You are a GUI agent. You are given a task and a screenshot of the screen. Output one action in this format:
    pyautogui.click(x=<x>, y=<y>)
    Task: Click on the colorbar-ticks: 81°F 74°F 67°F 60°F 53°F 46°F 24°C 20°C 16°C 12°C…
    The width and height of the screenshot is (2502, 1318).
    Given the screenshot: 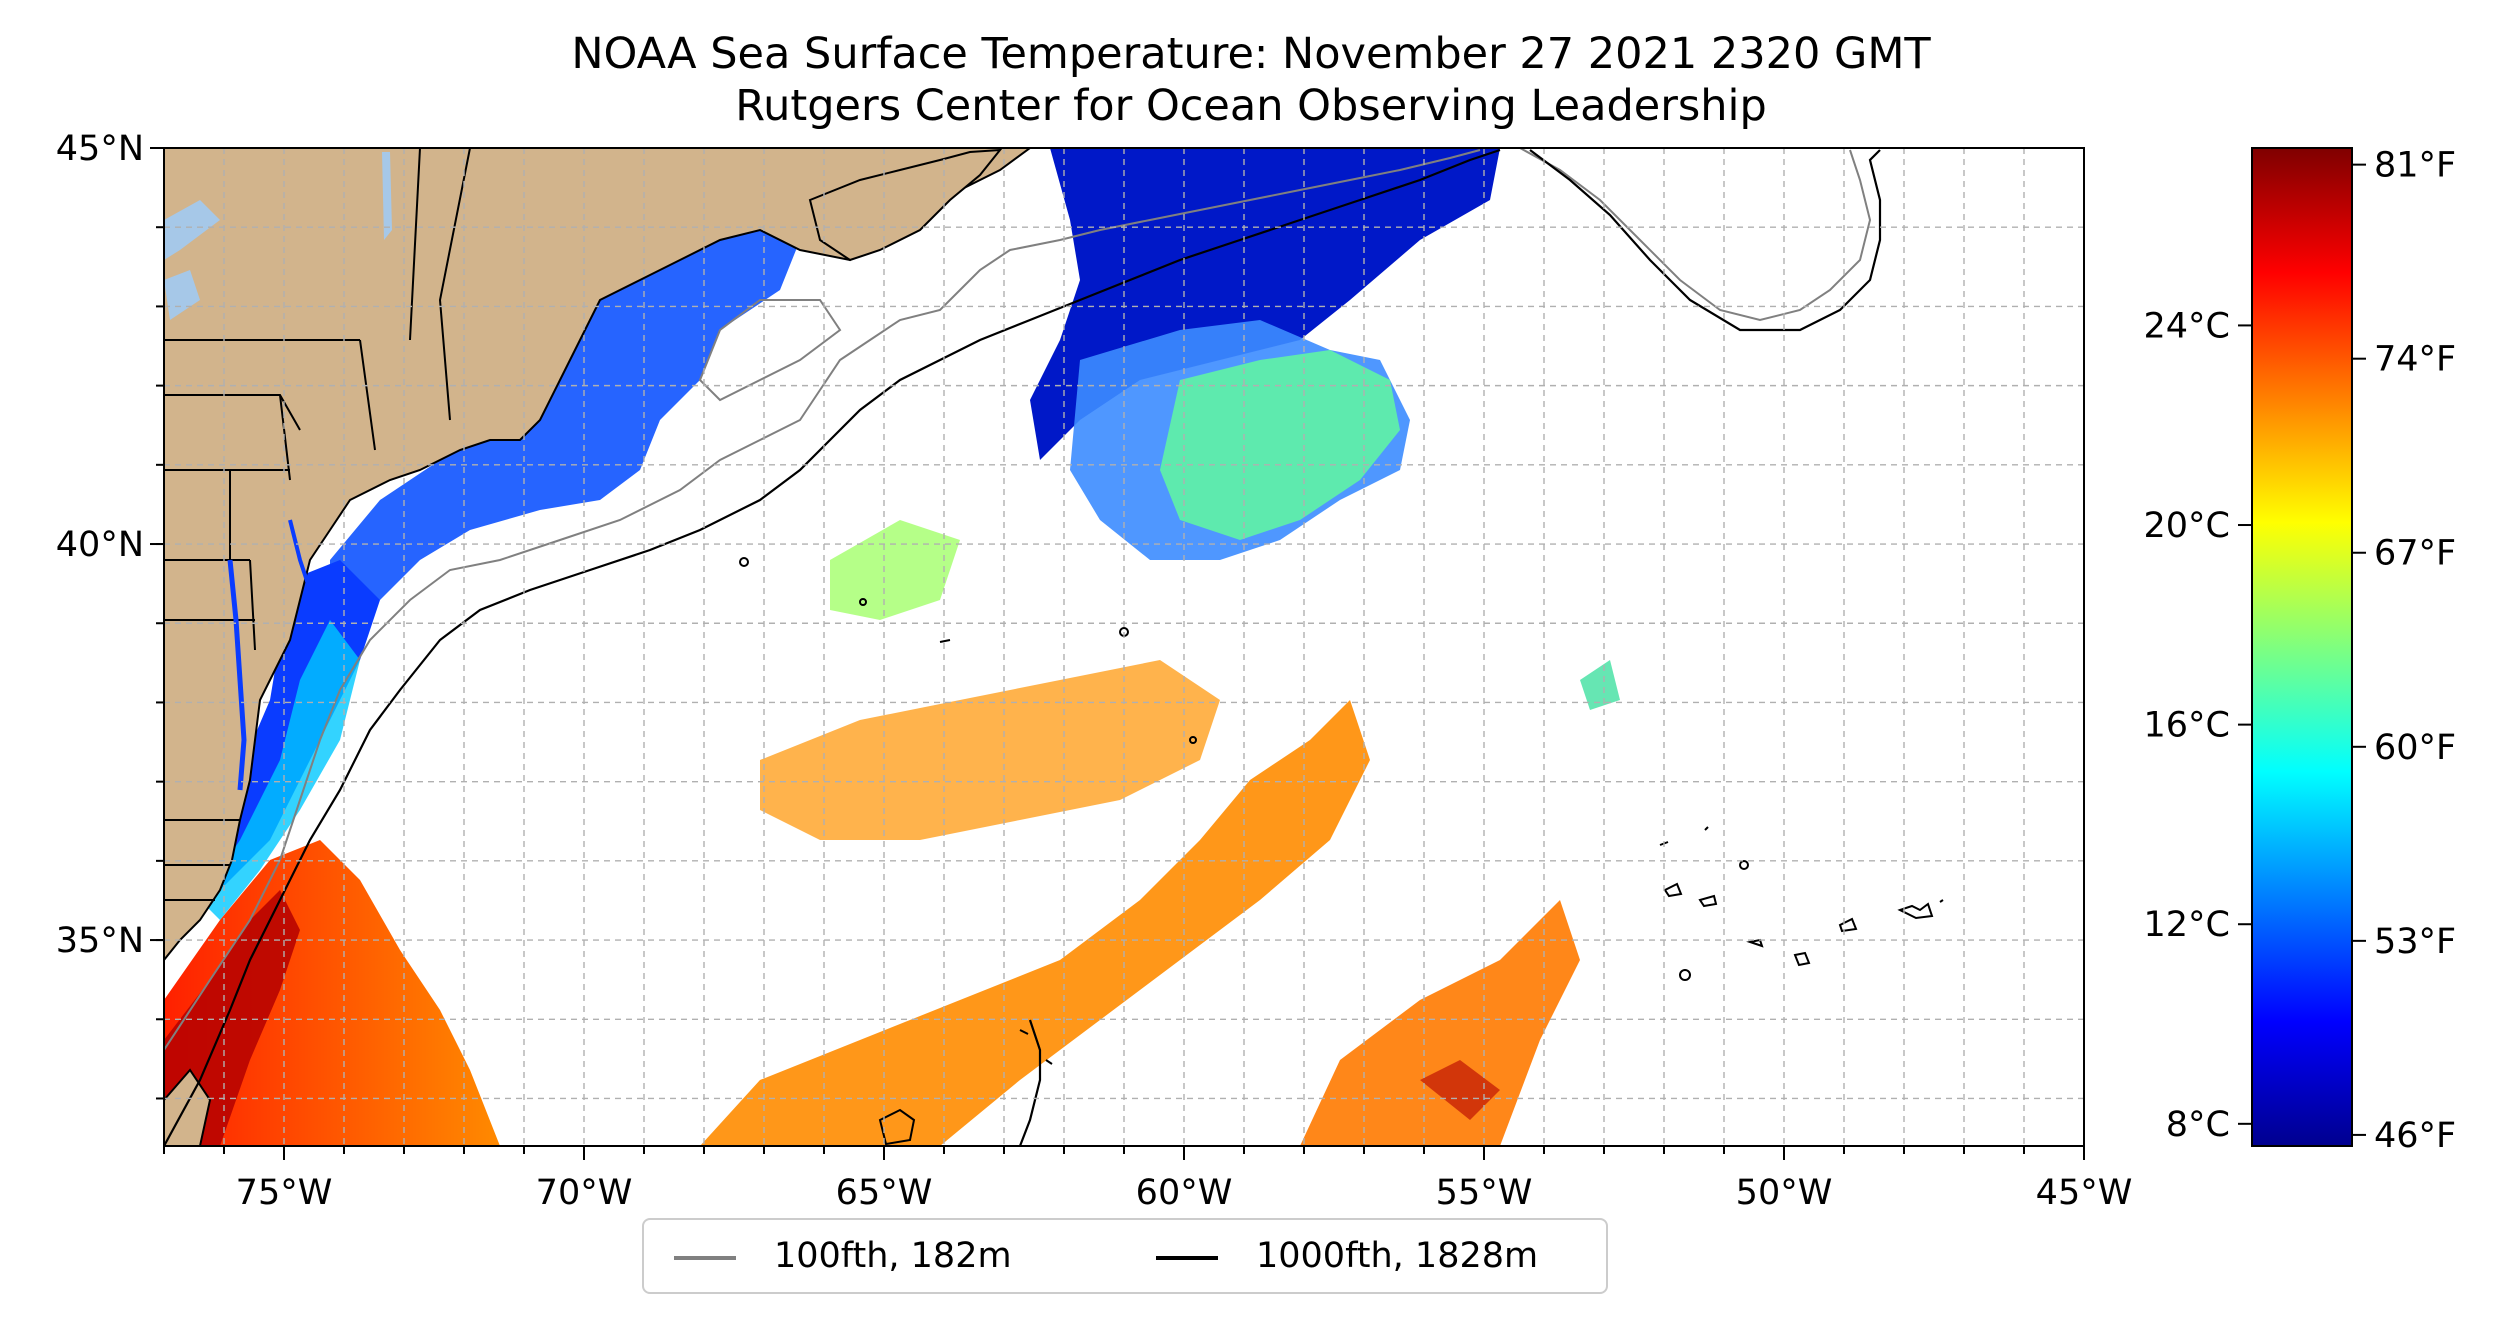 What is the action you would take?
    pyautogui.click(x=2300, y=651)
    